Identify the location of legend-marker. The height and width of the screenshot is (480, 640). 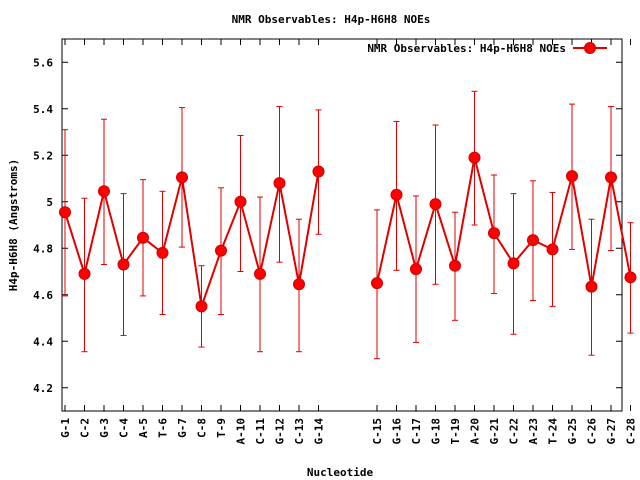
(590, 48).